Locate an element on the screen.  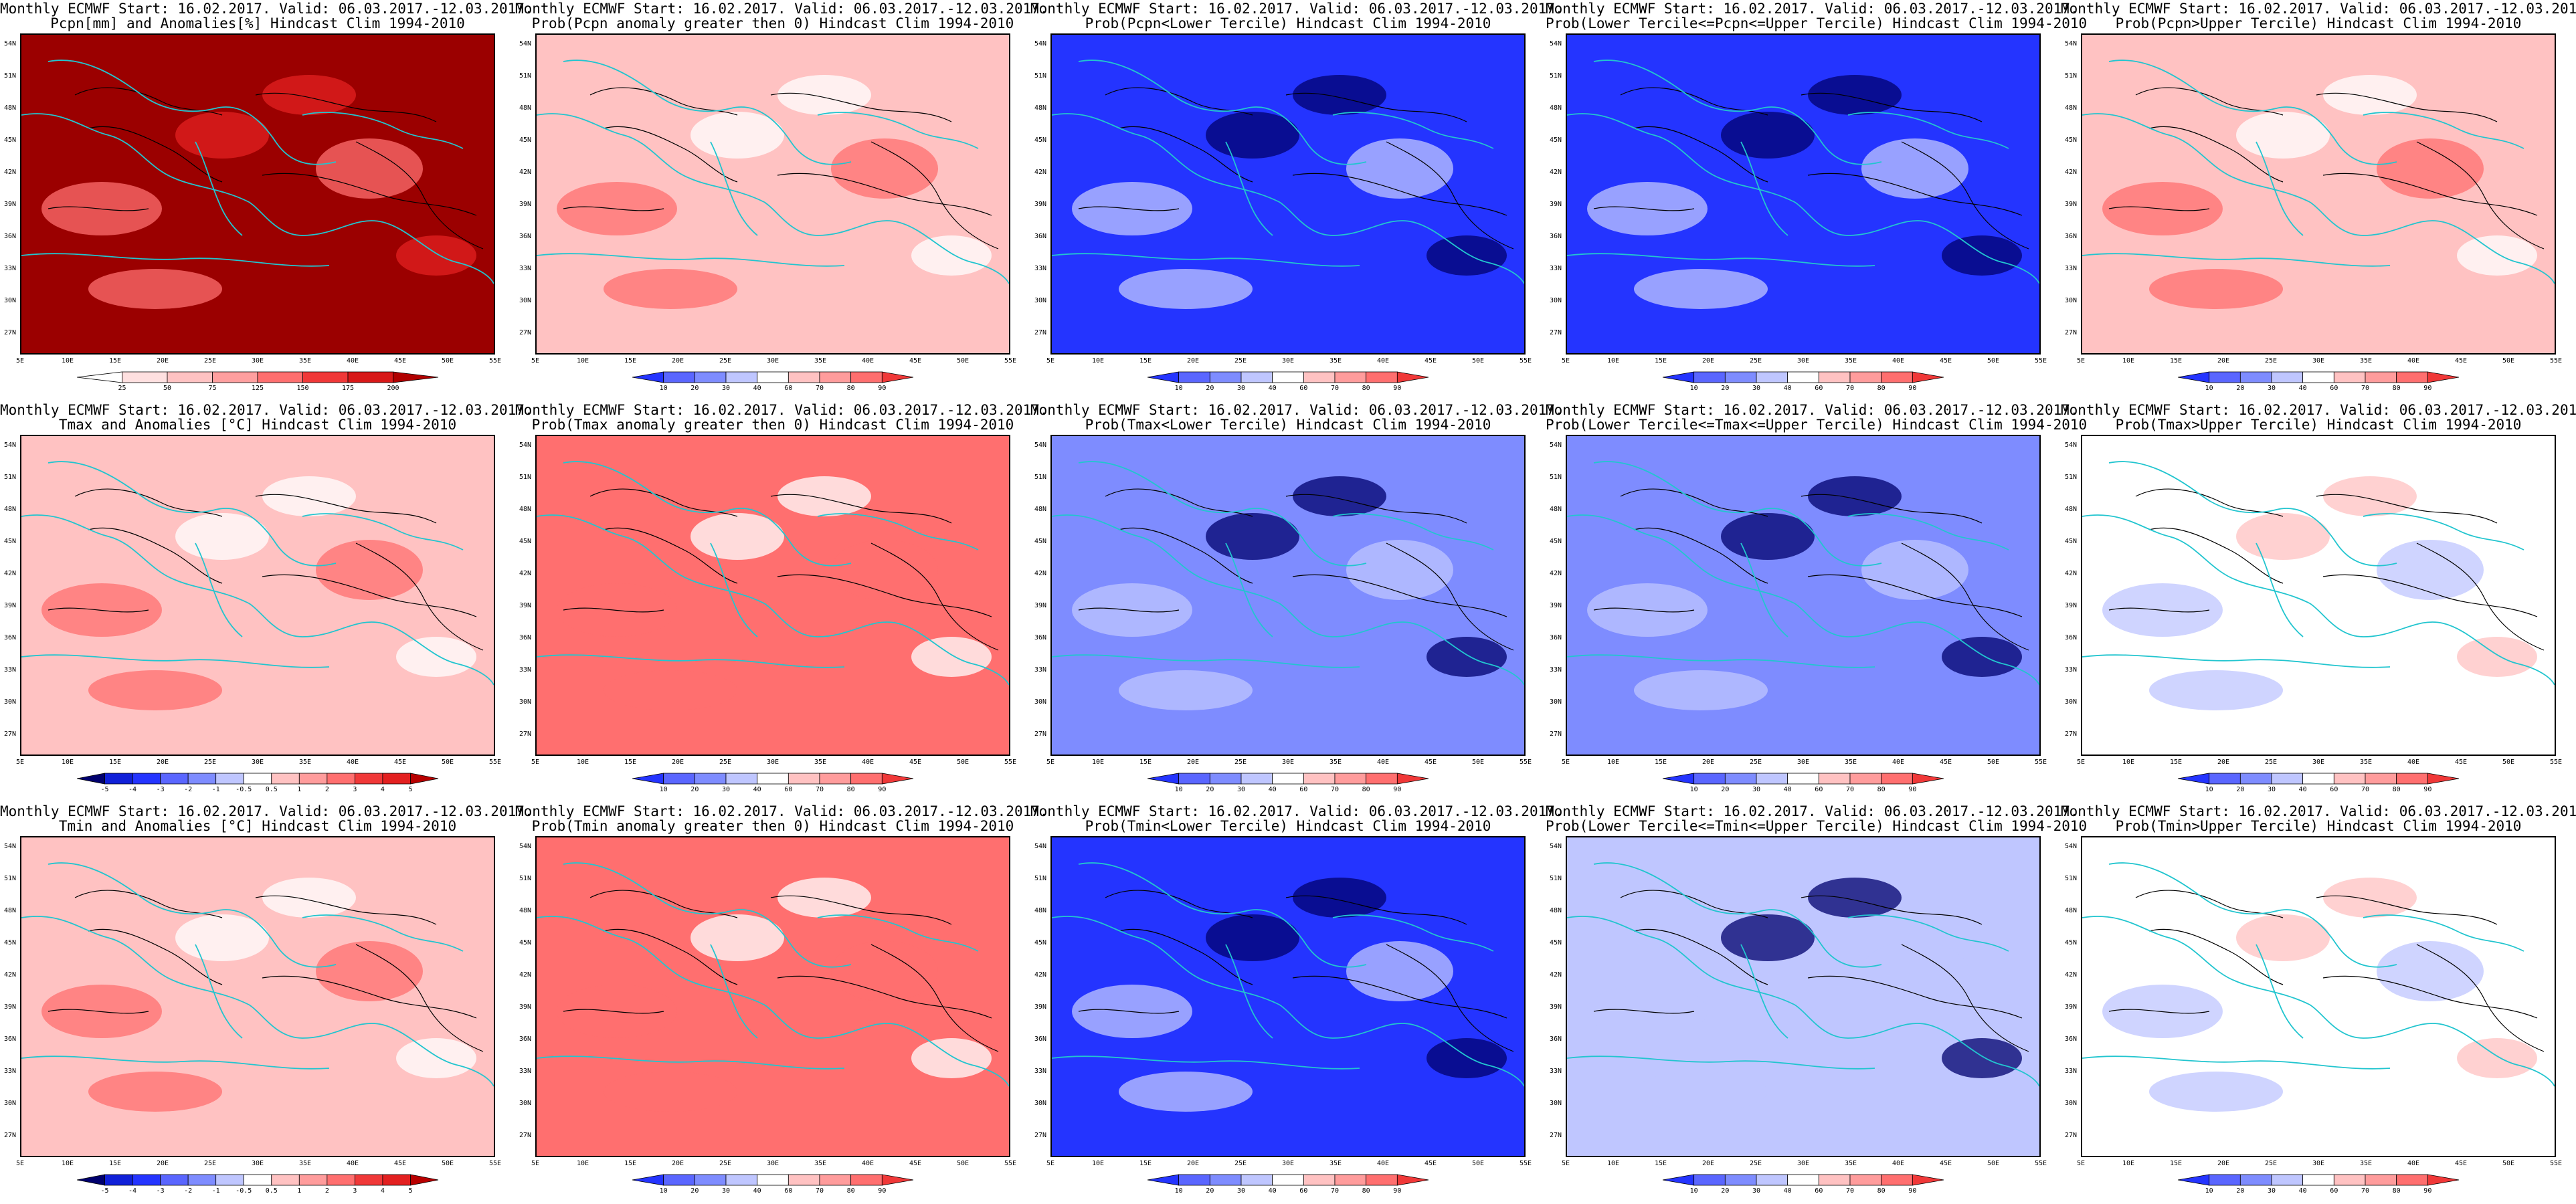
colorbar-tick-label: 10 is located at coordinates (1693, 789).